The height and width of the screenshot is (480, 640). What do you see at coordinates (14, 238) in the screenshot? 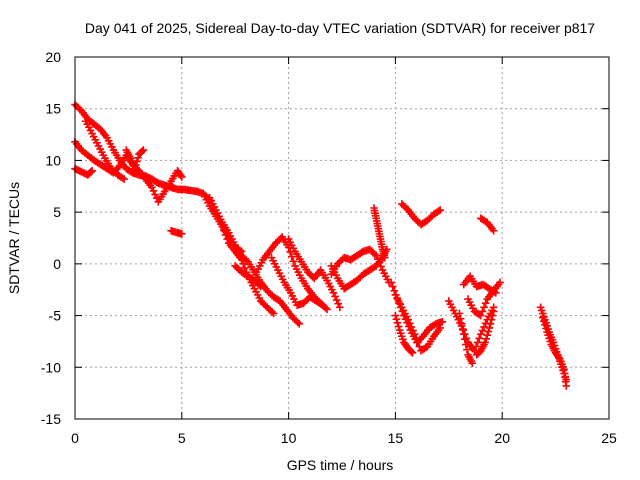
I see `y-axis-label: SDTVAR / TECUs` at bounding box center [14, 238].